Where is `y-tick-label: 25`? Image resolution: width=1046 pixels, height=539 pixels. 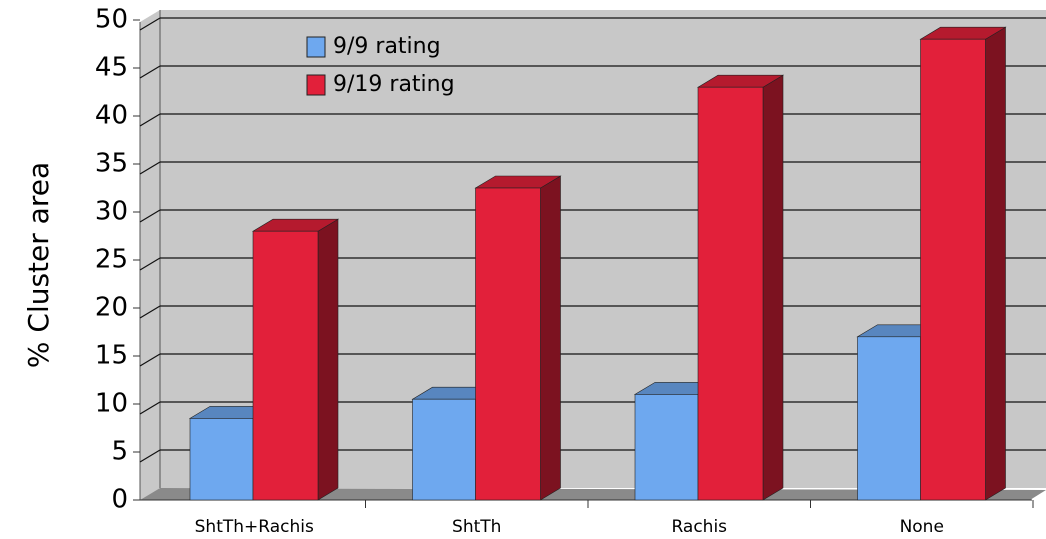 y-tick-label: 25 is located at coordinates (111, 260).